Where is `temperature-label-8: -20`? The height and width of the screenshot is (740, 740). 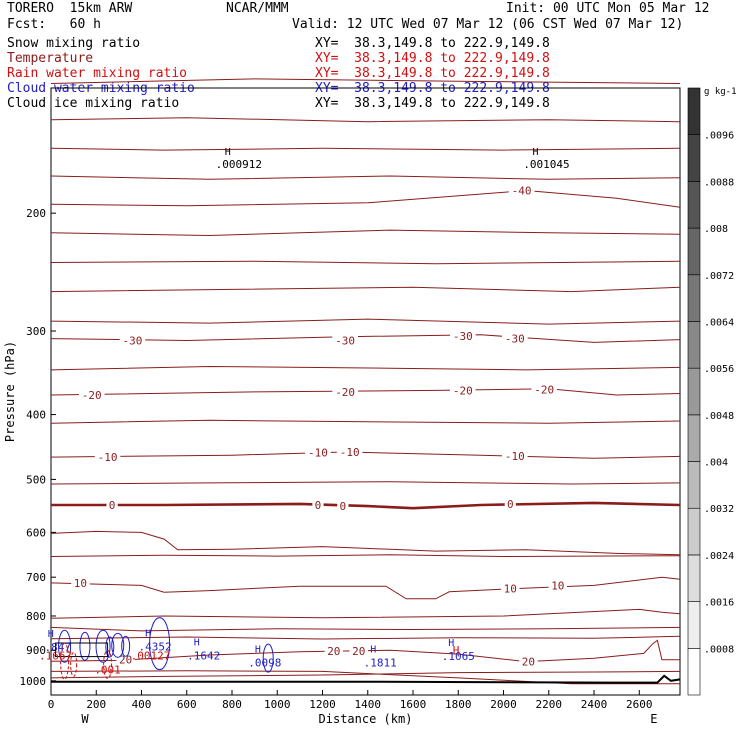 temperature-label-8: -20 is located at coordinates (544, 390).